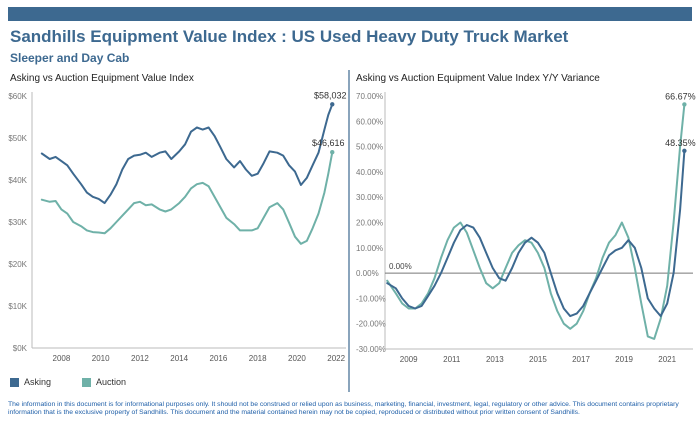 This screenshot has width=700, height=425. What do you see at coordinates (17, 96) in the screenshot?
I see `left-y-tick-label: $60K` at bounding box center [17, 96].